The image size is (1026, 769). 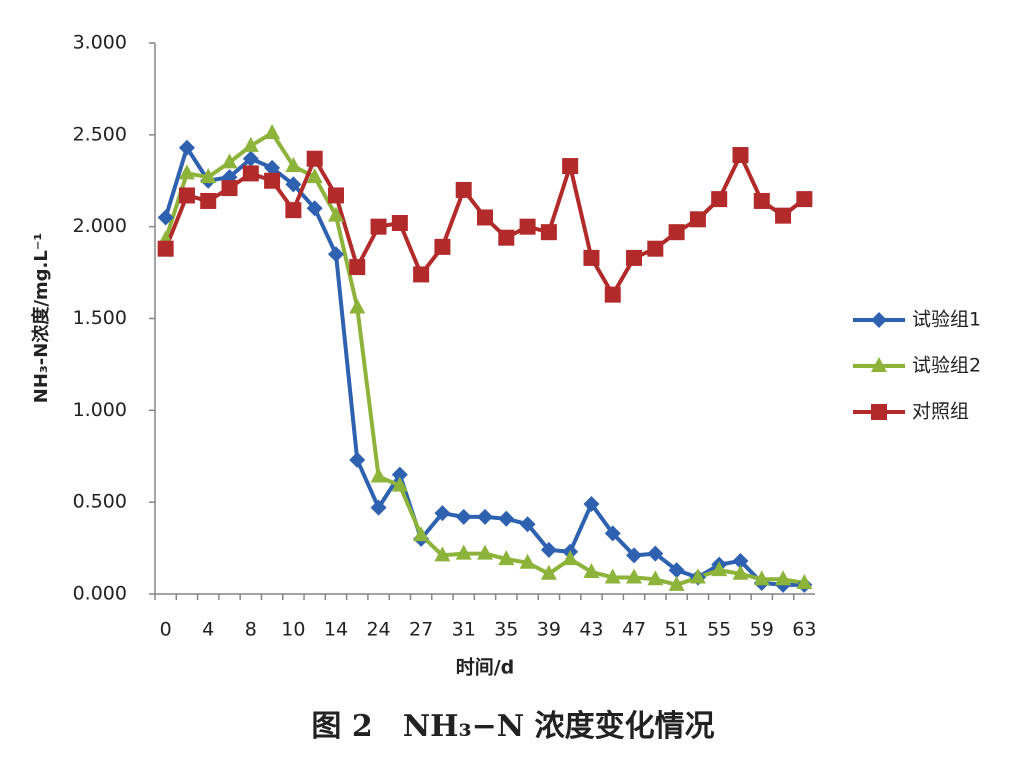 I want to click on x-tick-label: 24, so click(x=378, y=630).